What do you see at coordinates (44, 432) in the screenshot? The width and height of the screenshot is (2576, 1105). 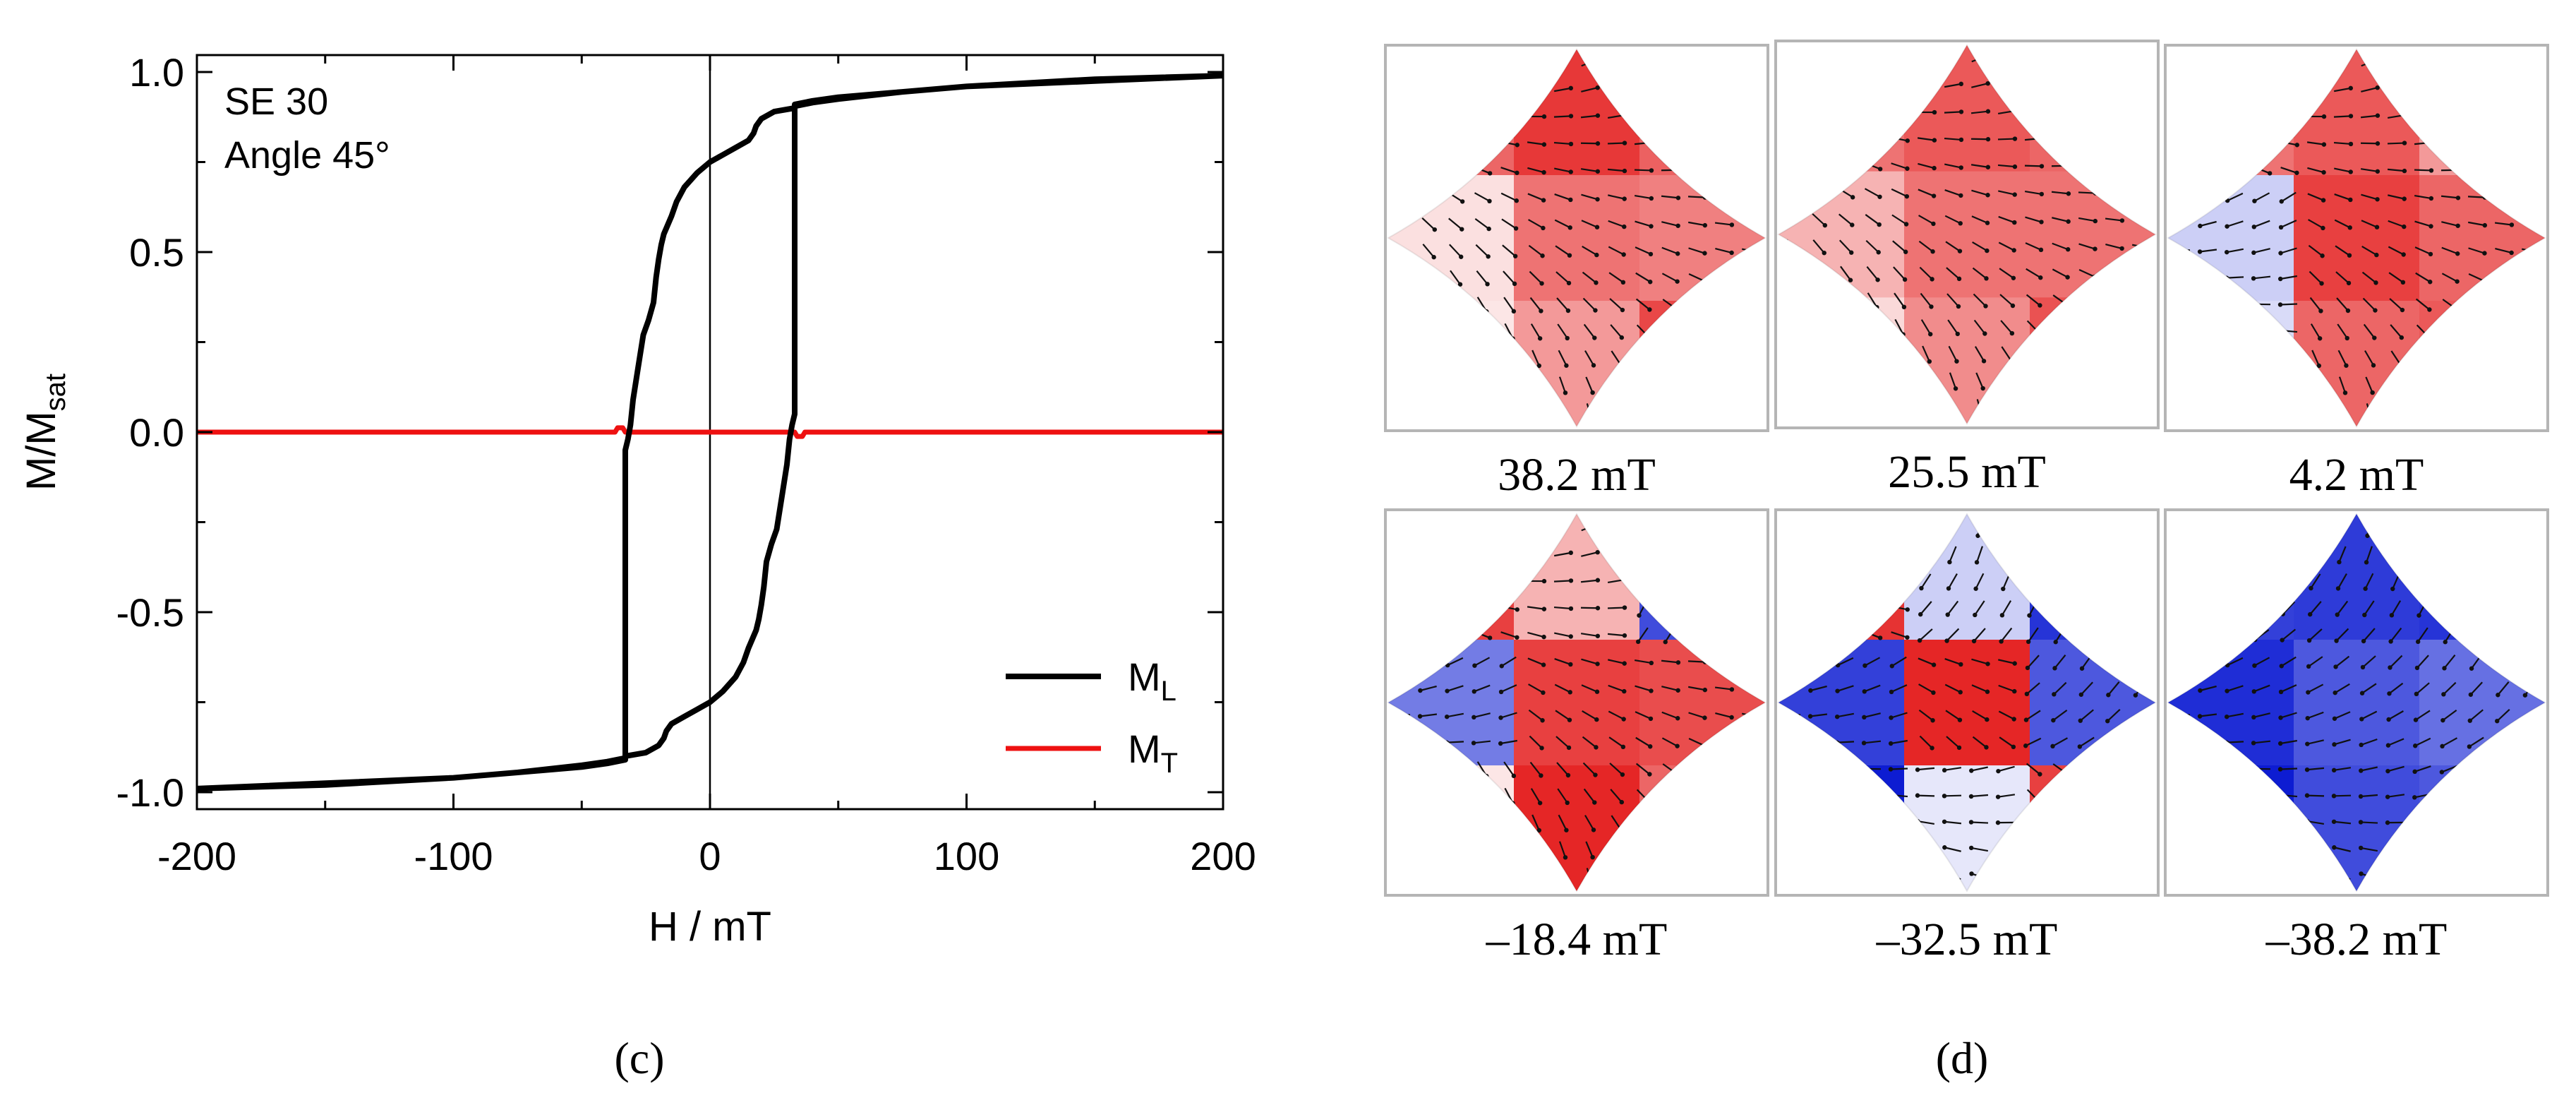 I see `y-axis-label: M/Msat` at bounding box center [44, 432].